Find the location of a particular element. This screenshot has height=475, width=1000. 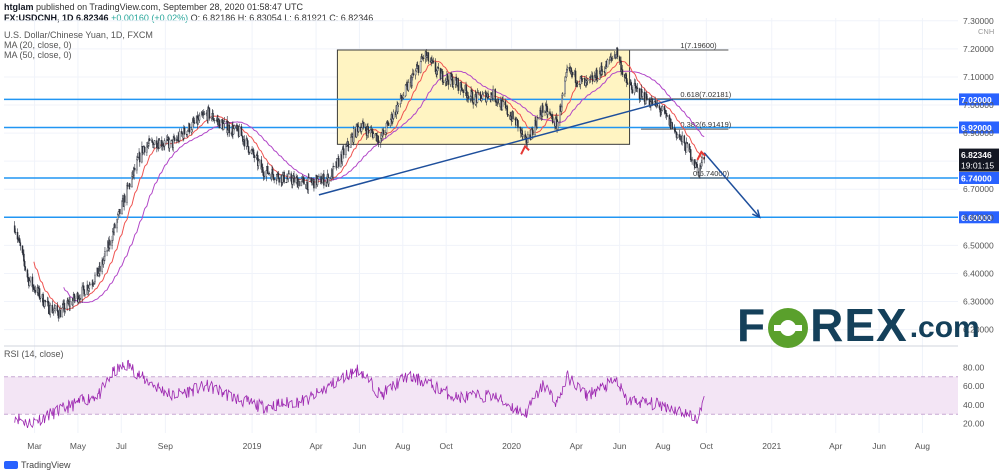

legend-ma20: MA (20, close, 0) is located at coordinates (38, 45).